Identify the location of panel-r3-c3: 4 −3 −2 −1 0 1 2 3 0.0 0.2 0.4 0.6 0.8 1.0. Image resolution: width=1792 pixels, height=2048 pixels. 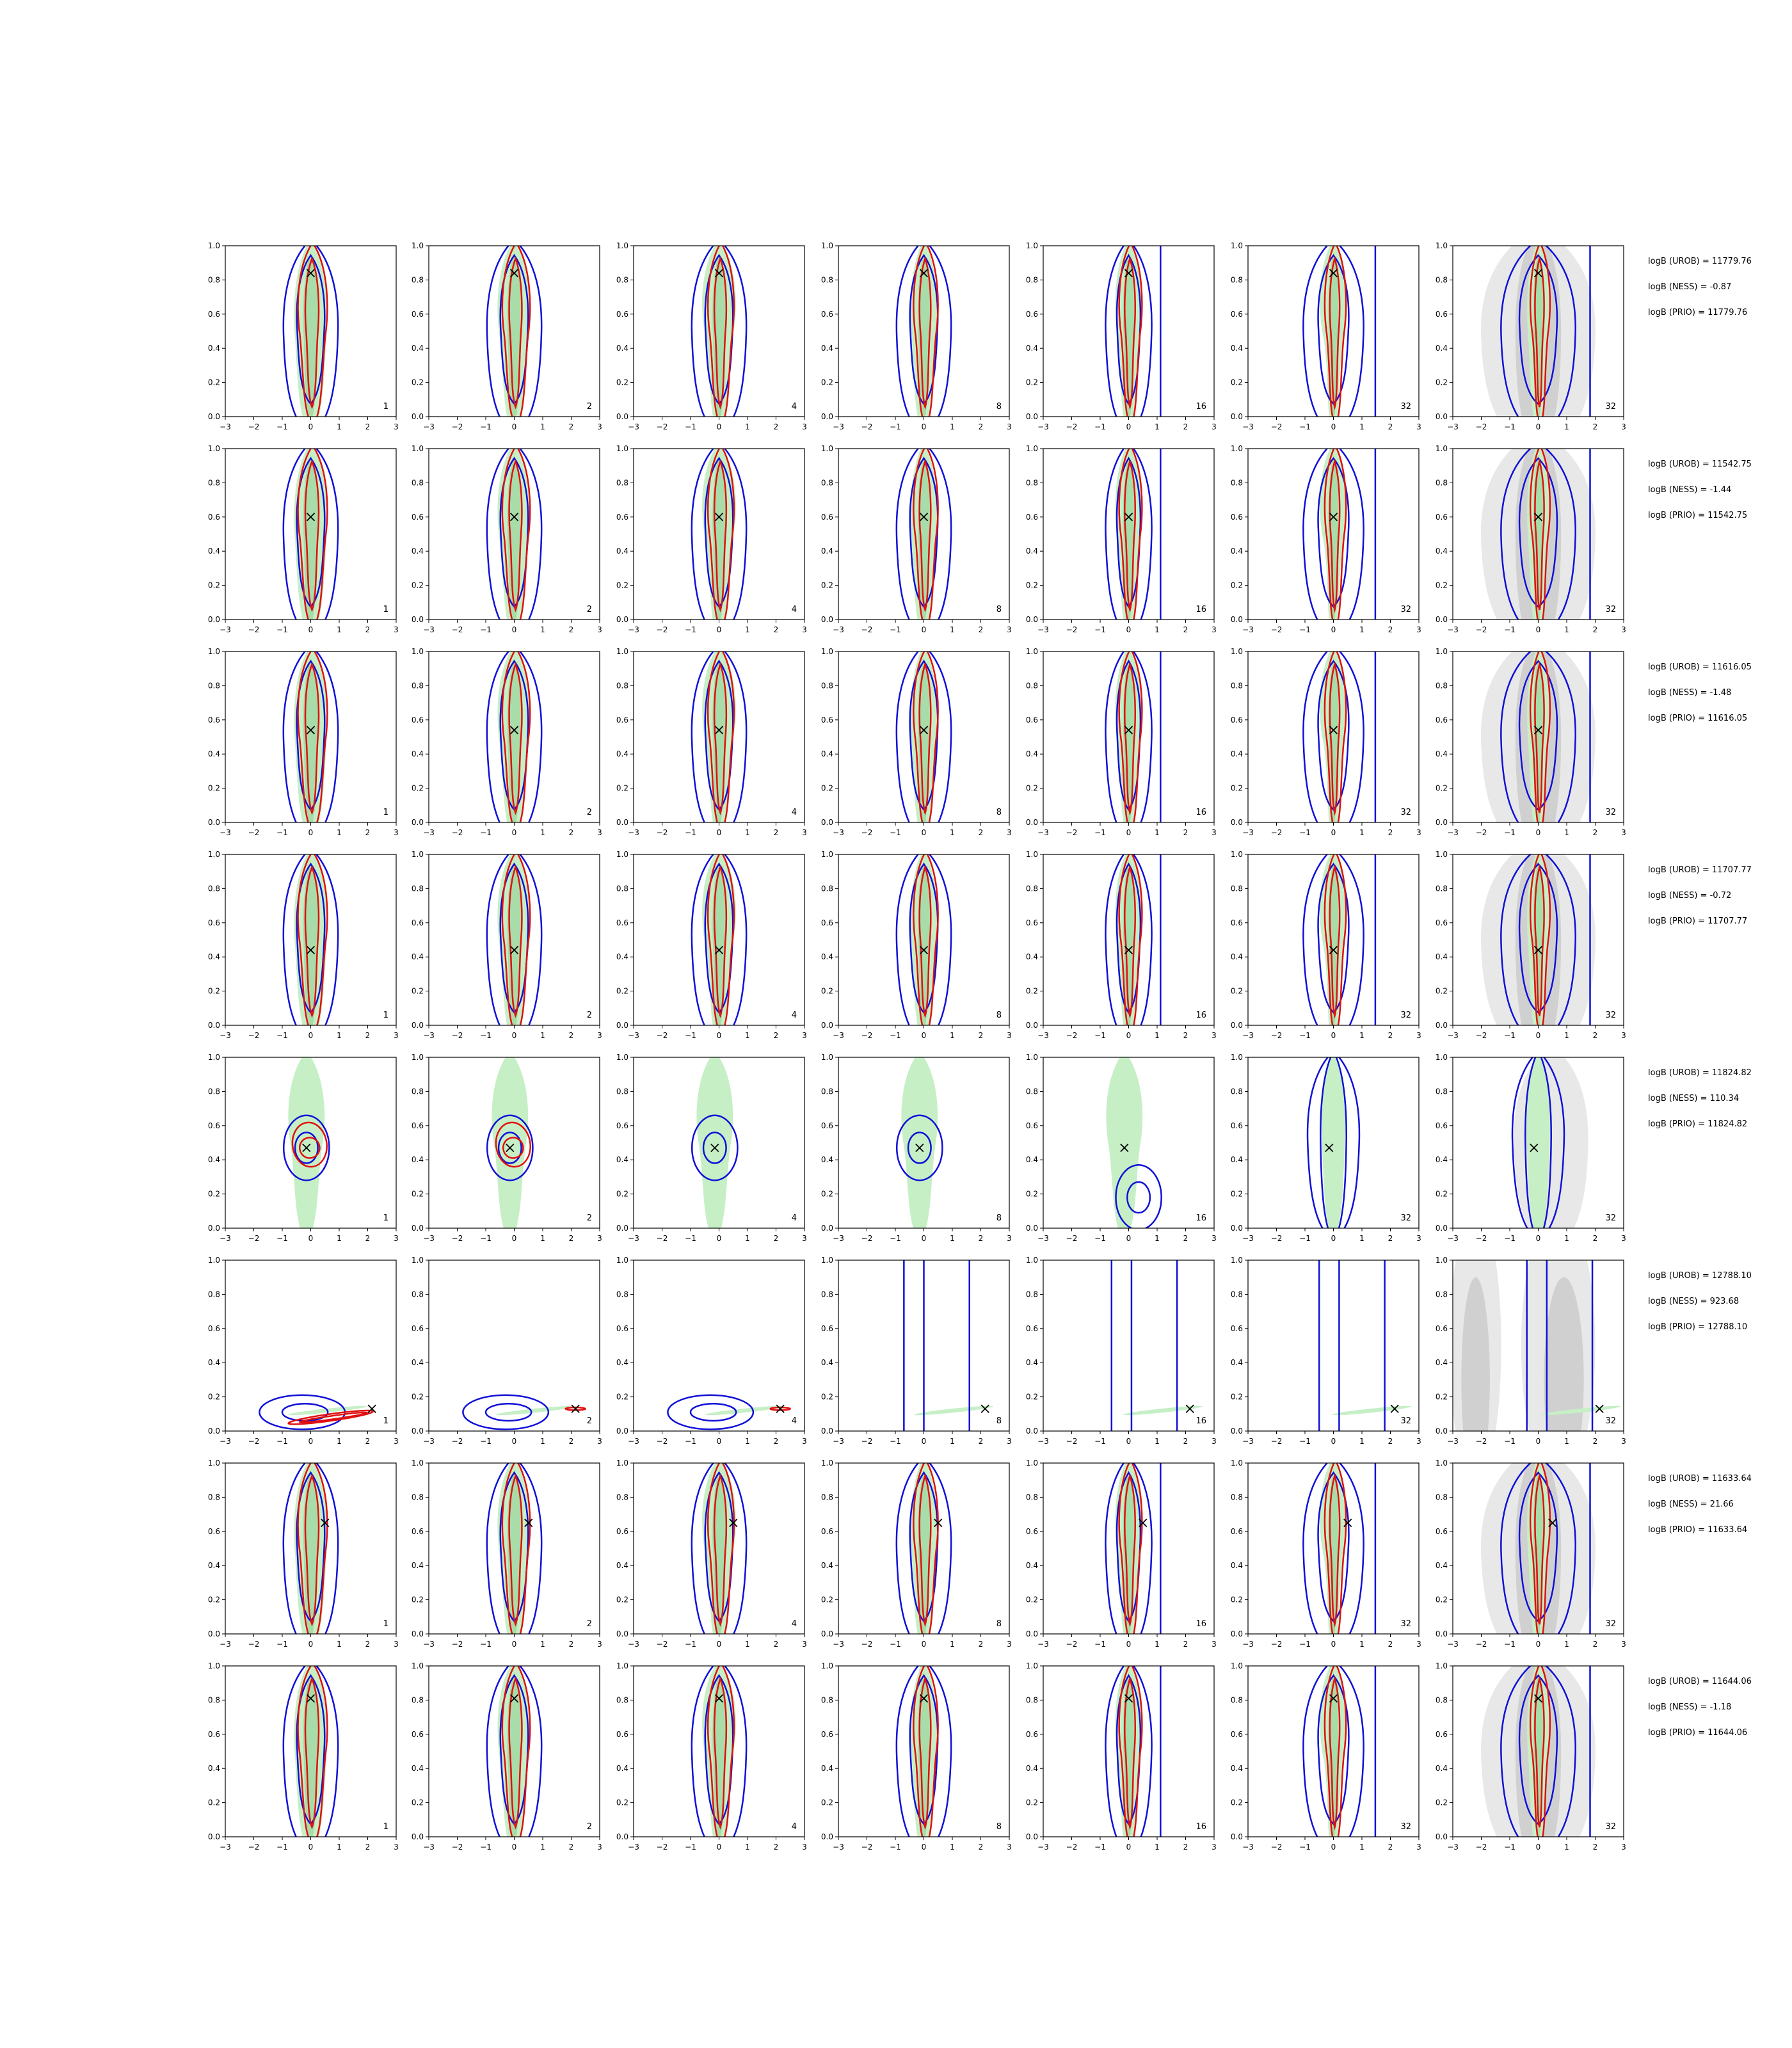
(711, 742).